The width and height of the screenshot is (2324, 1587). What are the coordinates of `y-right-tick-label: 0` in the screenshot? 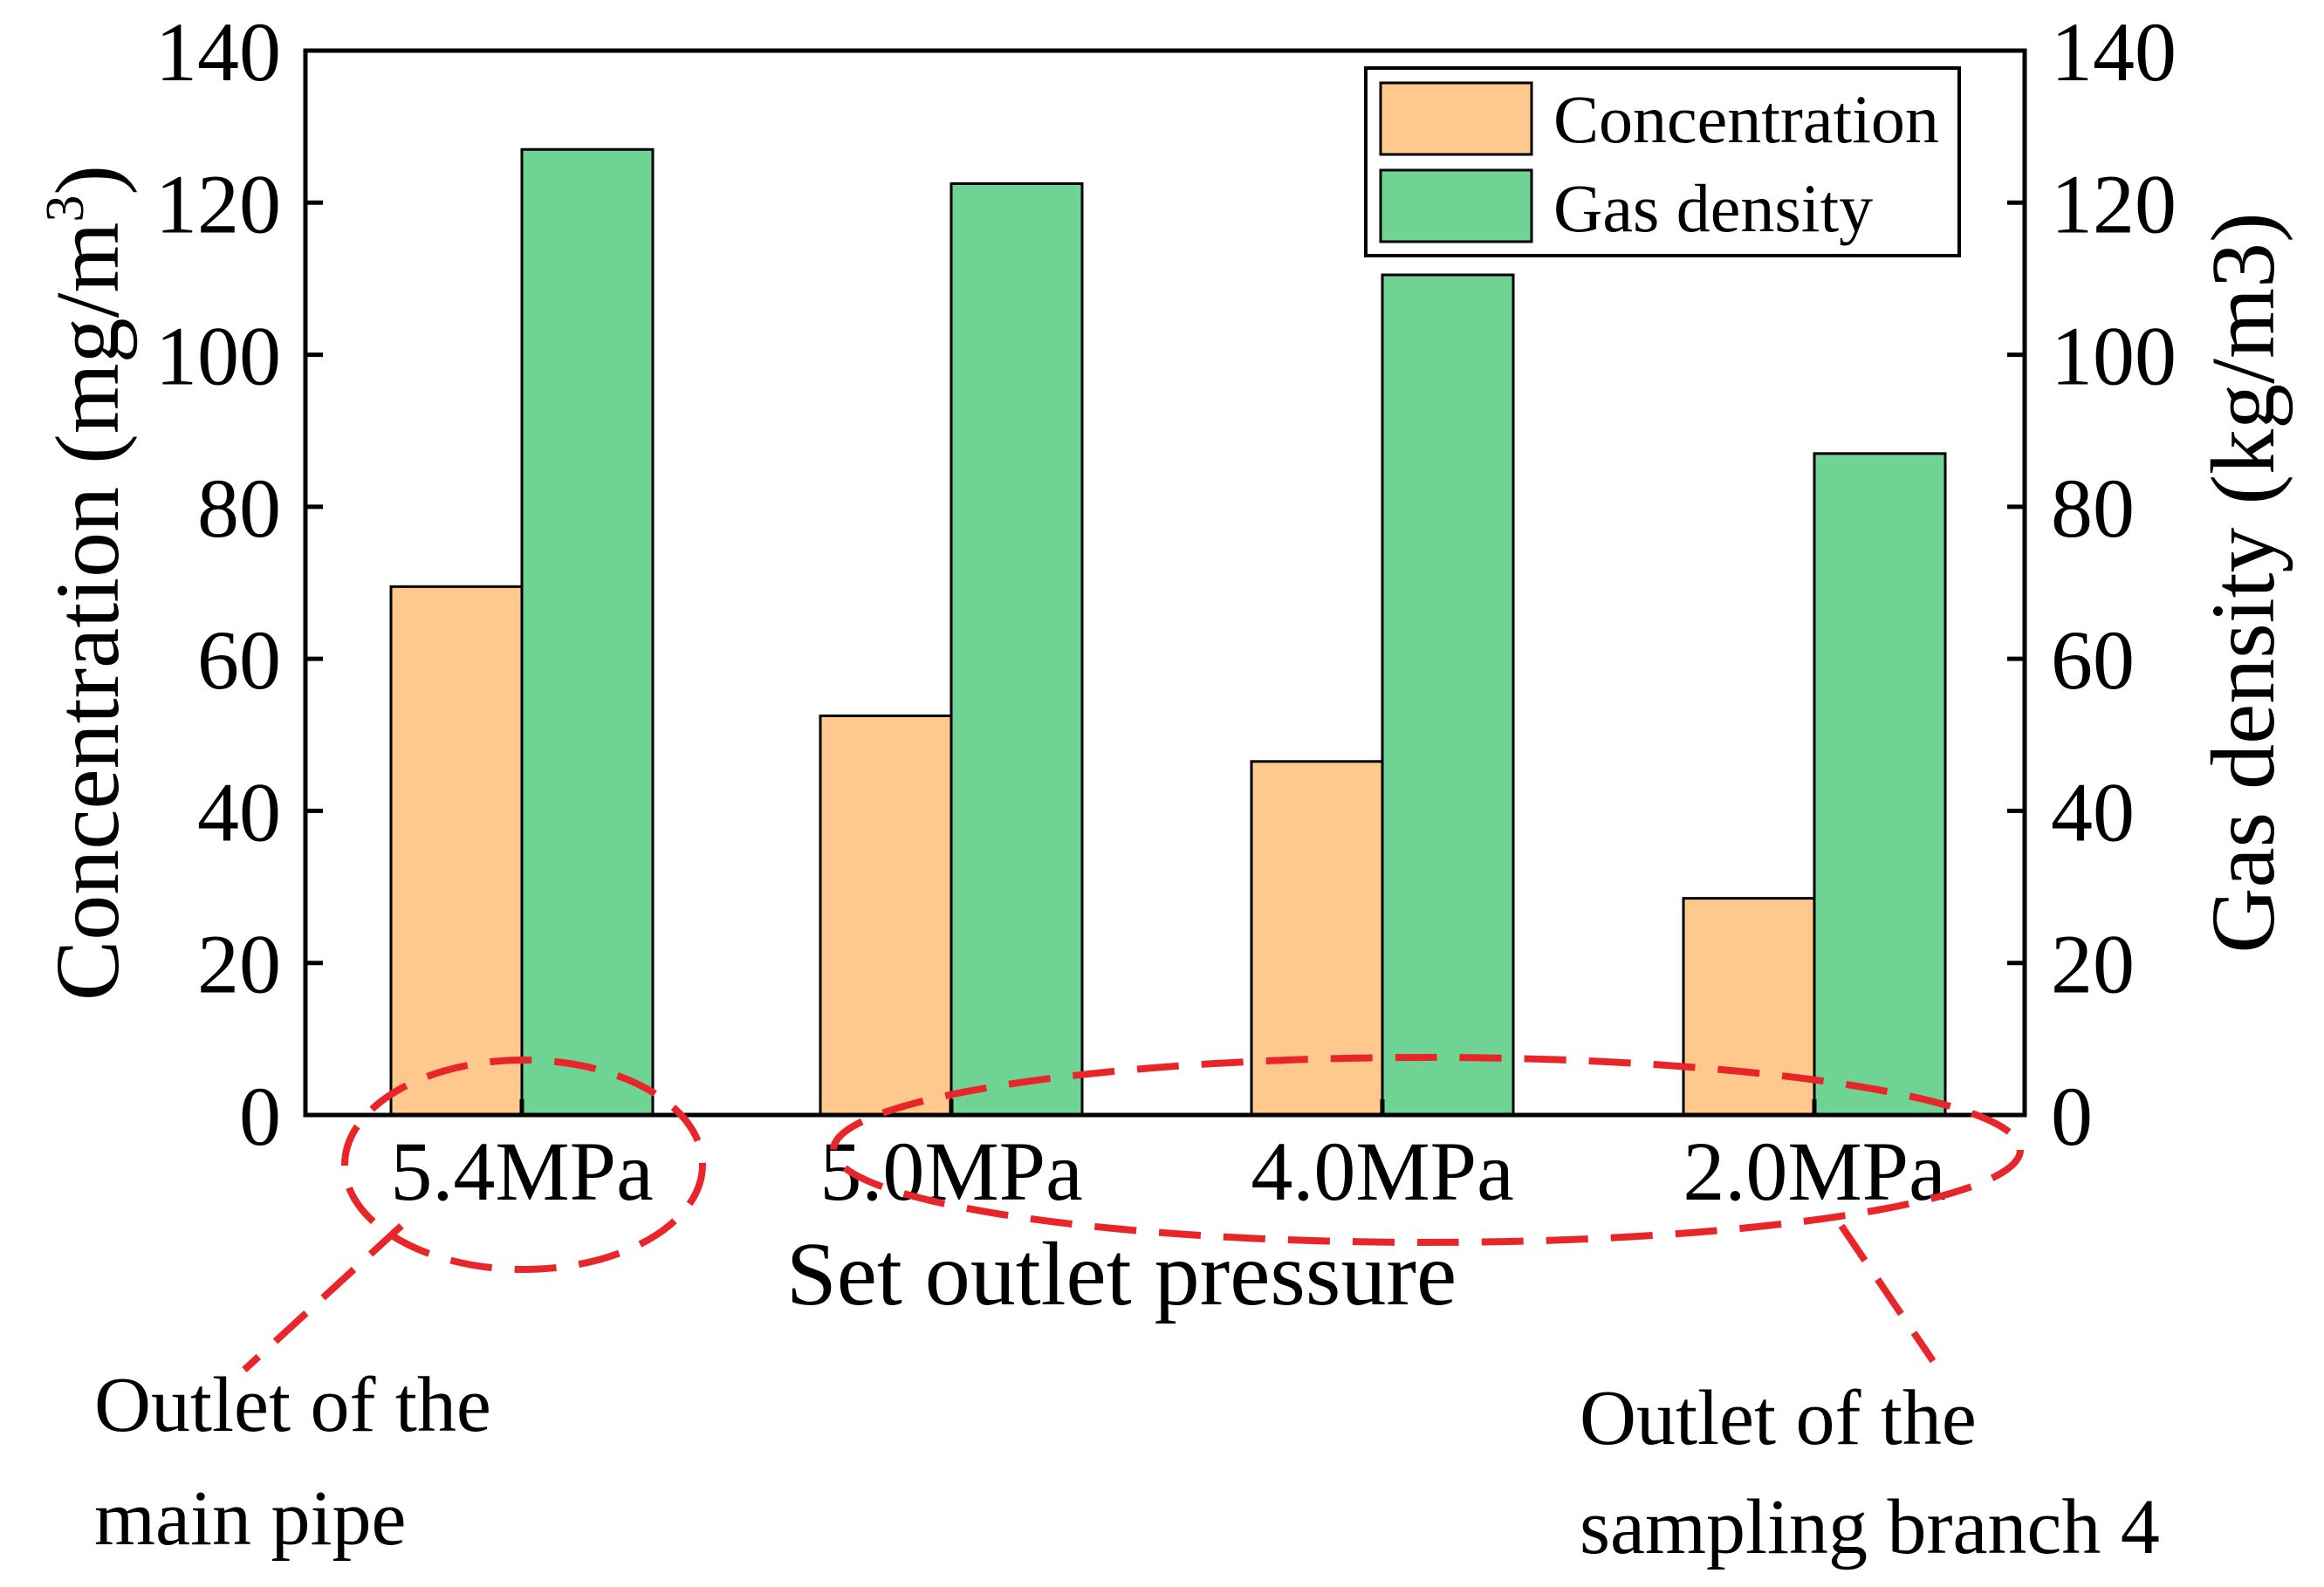 It's located at (2072, 1116).